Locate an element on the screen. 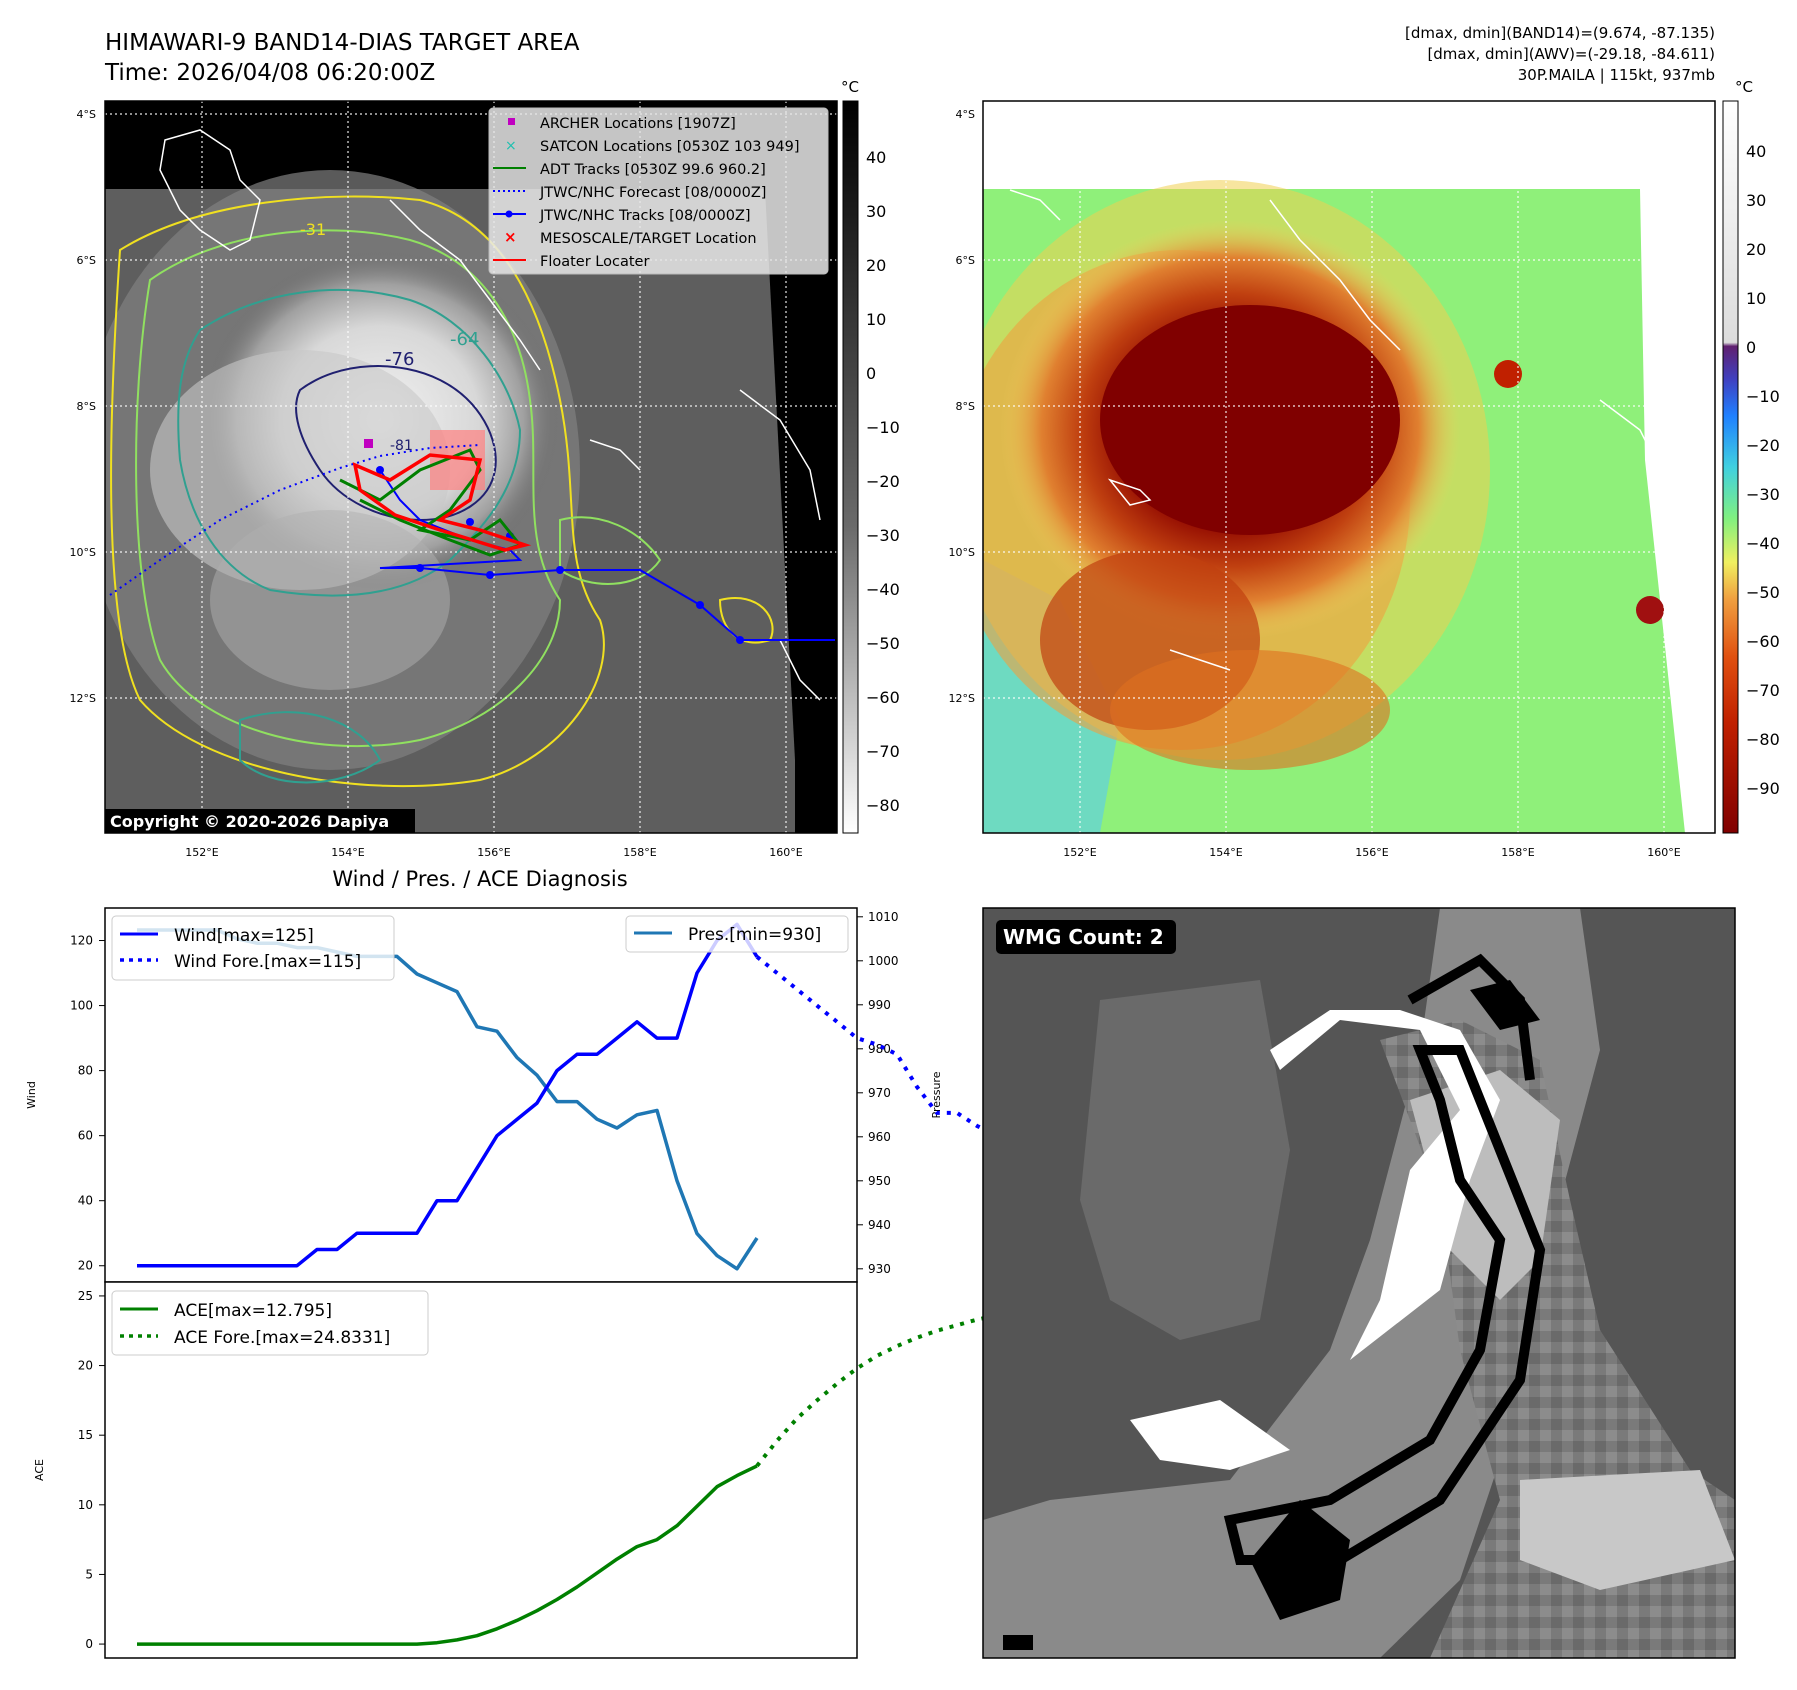 The image size is (1797, 1690). lon-label: 156°E is located at coordinates (1371, 852).